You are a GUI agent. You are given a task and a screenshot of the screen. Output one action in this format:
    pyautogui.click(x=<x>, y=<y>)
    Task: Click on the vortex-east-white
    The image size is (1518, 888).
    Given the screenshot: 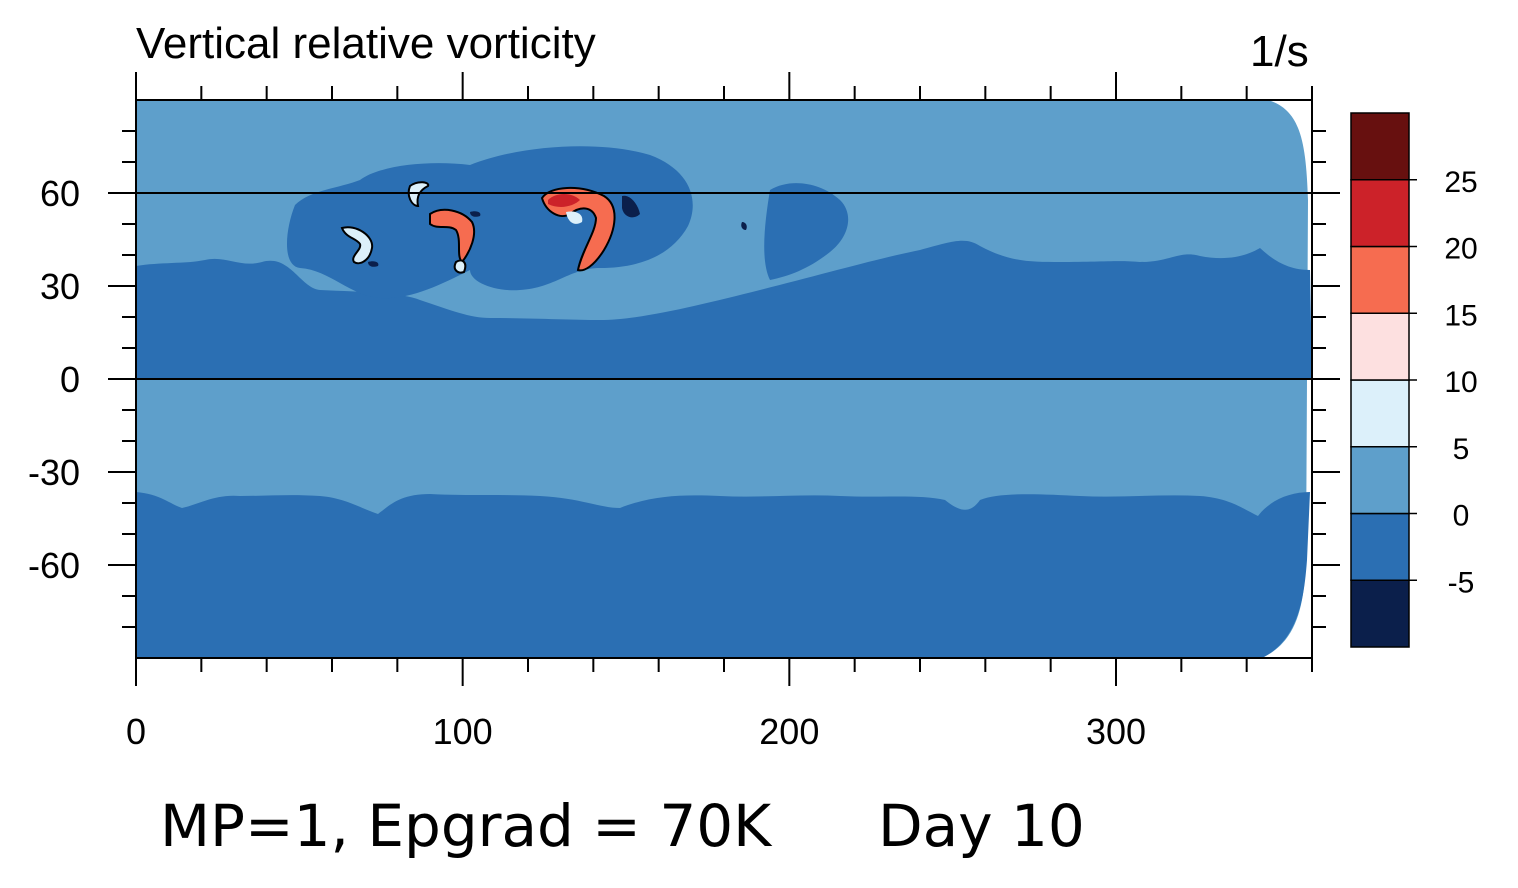 What is the action you would take?
    pyautogui.click(x=574, y=217)
    